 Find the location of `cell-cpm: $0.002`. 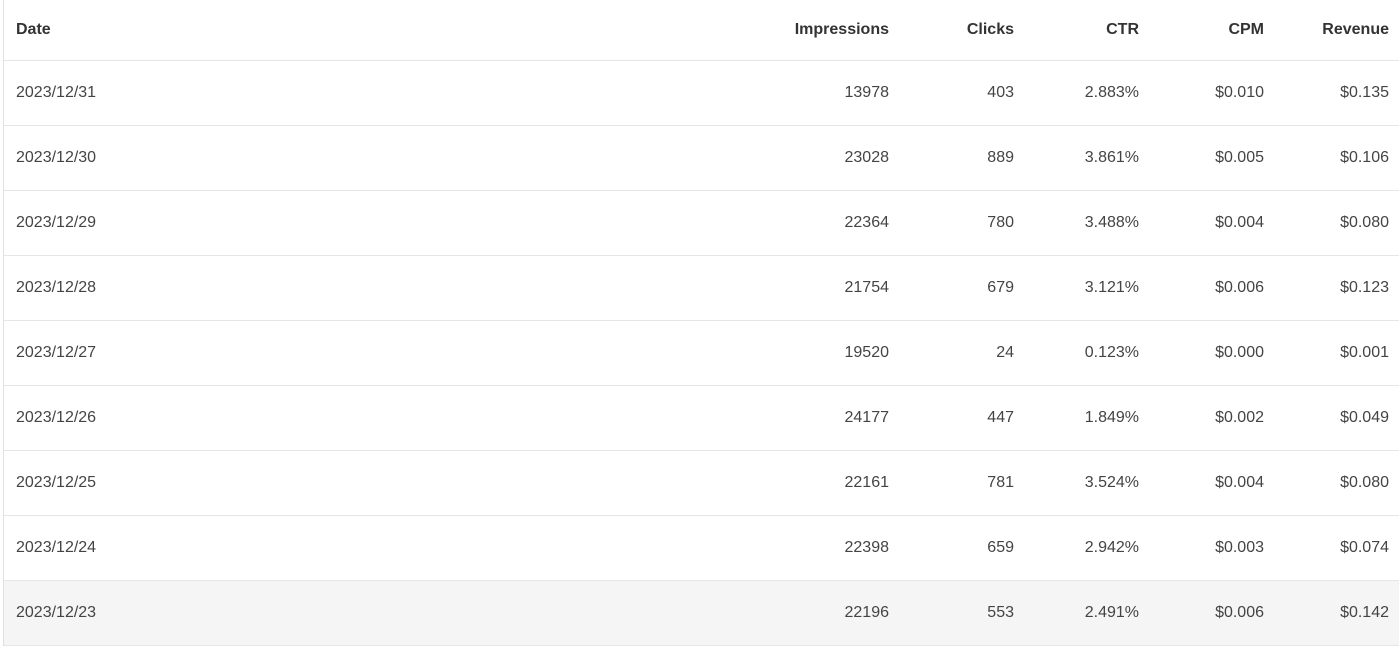

cell-cpm: $0.002 is located at coordinates (1211, 418).